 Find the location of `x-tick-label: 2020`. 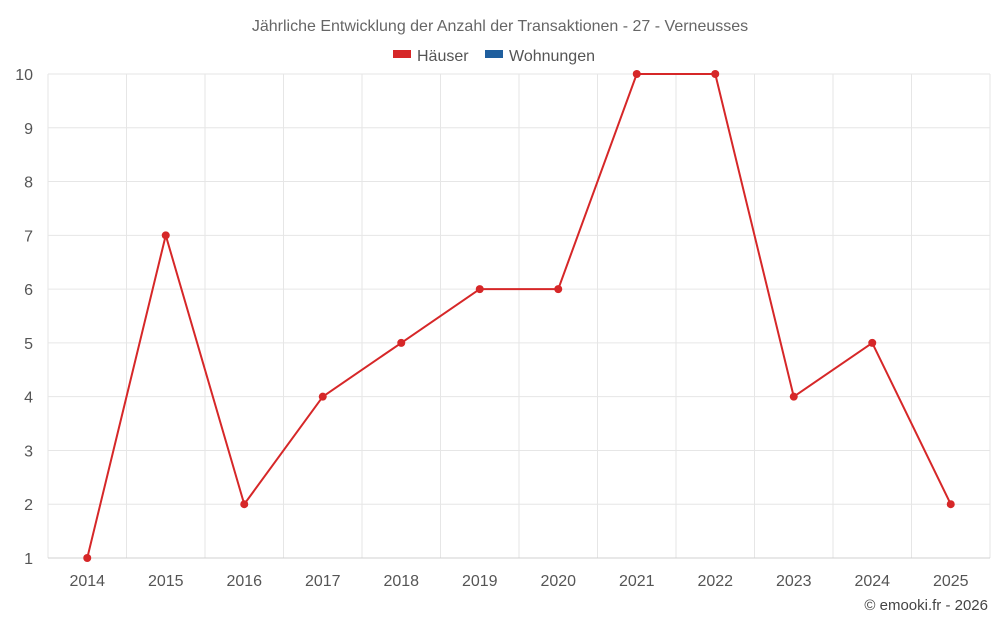

x-tick-label: 2020 is located at coordinates (558, 581).